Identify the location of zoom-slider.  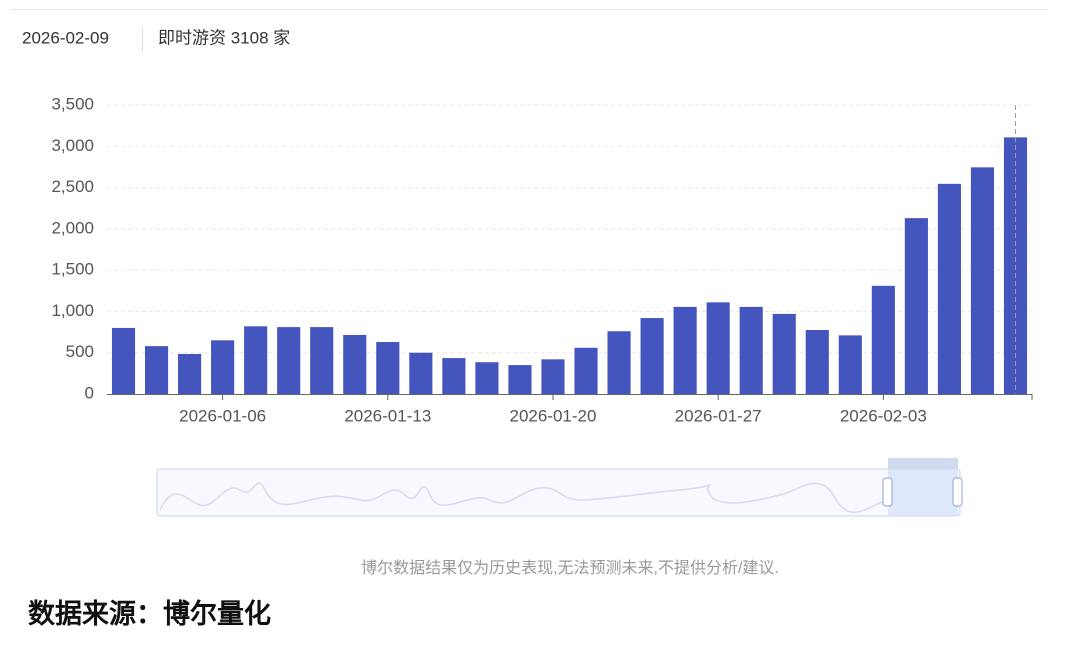
(559, 487).